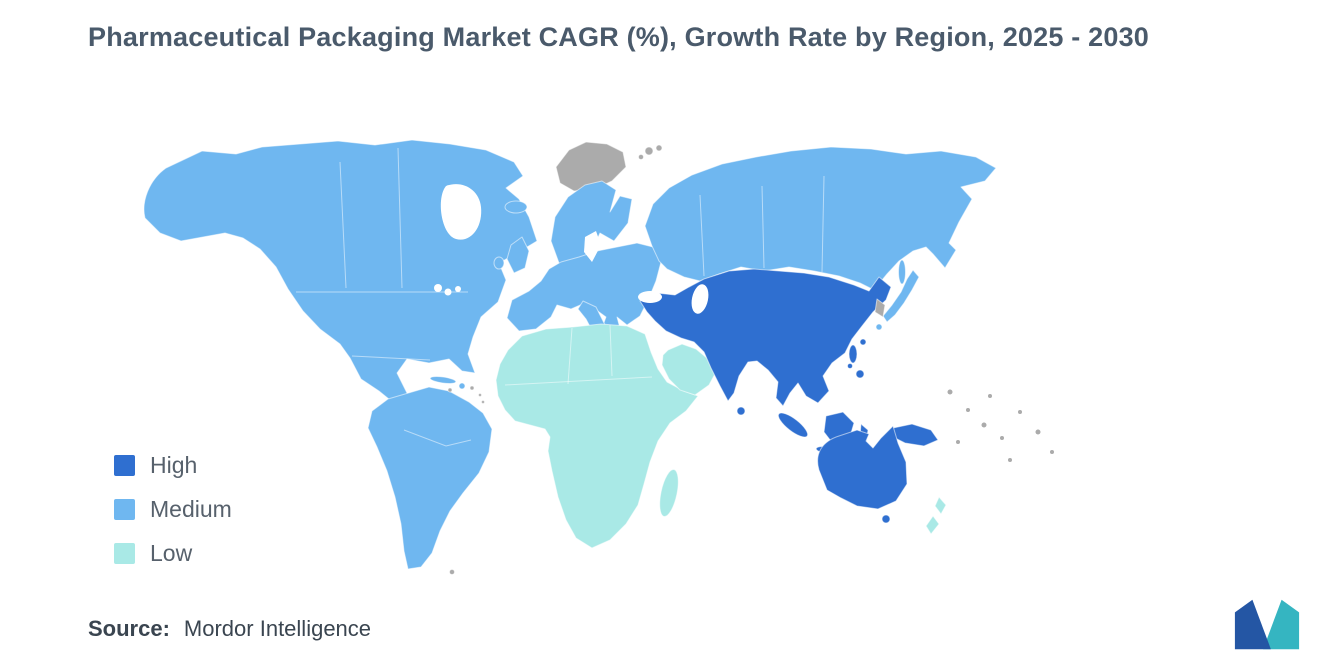 Image resolution: width=1320 pixels, height=665 pixels. I want to click on region-svalbard, so click(649, 151).